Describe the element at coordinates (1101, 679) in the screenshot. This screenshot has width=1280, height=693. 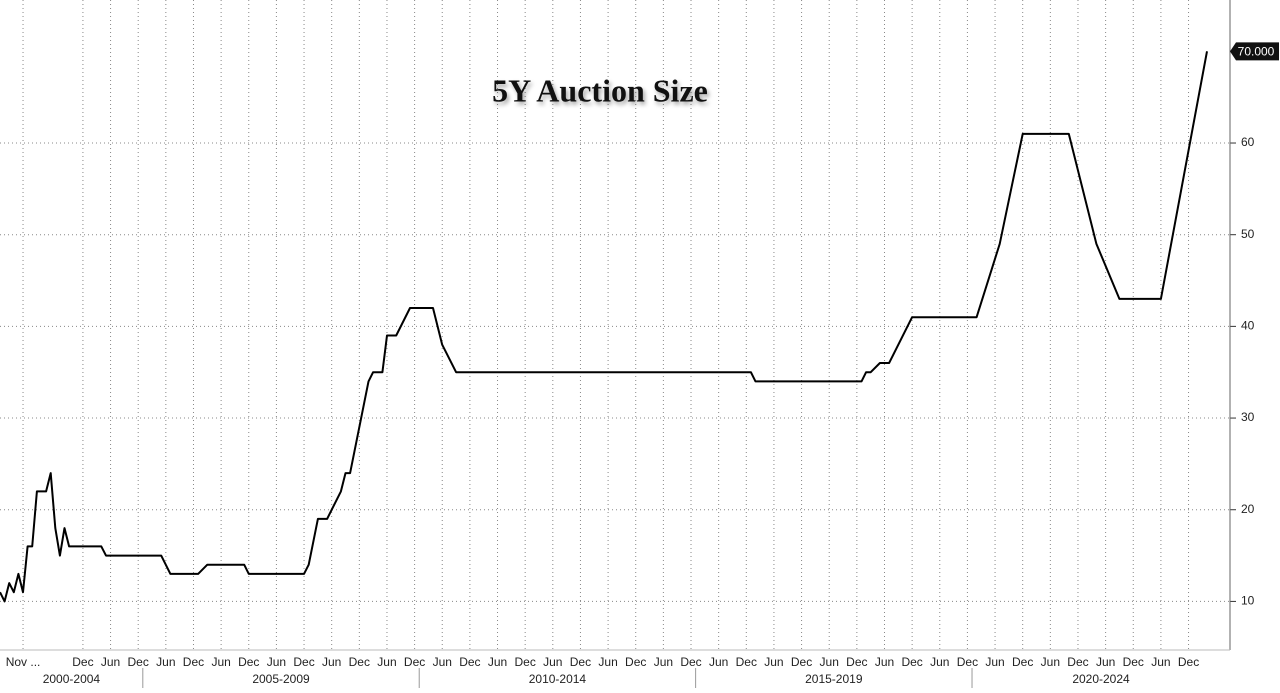
I see `x-group-label: 2020-2024` at that location.